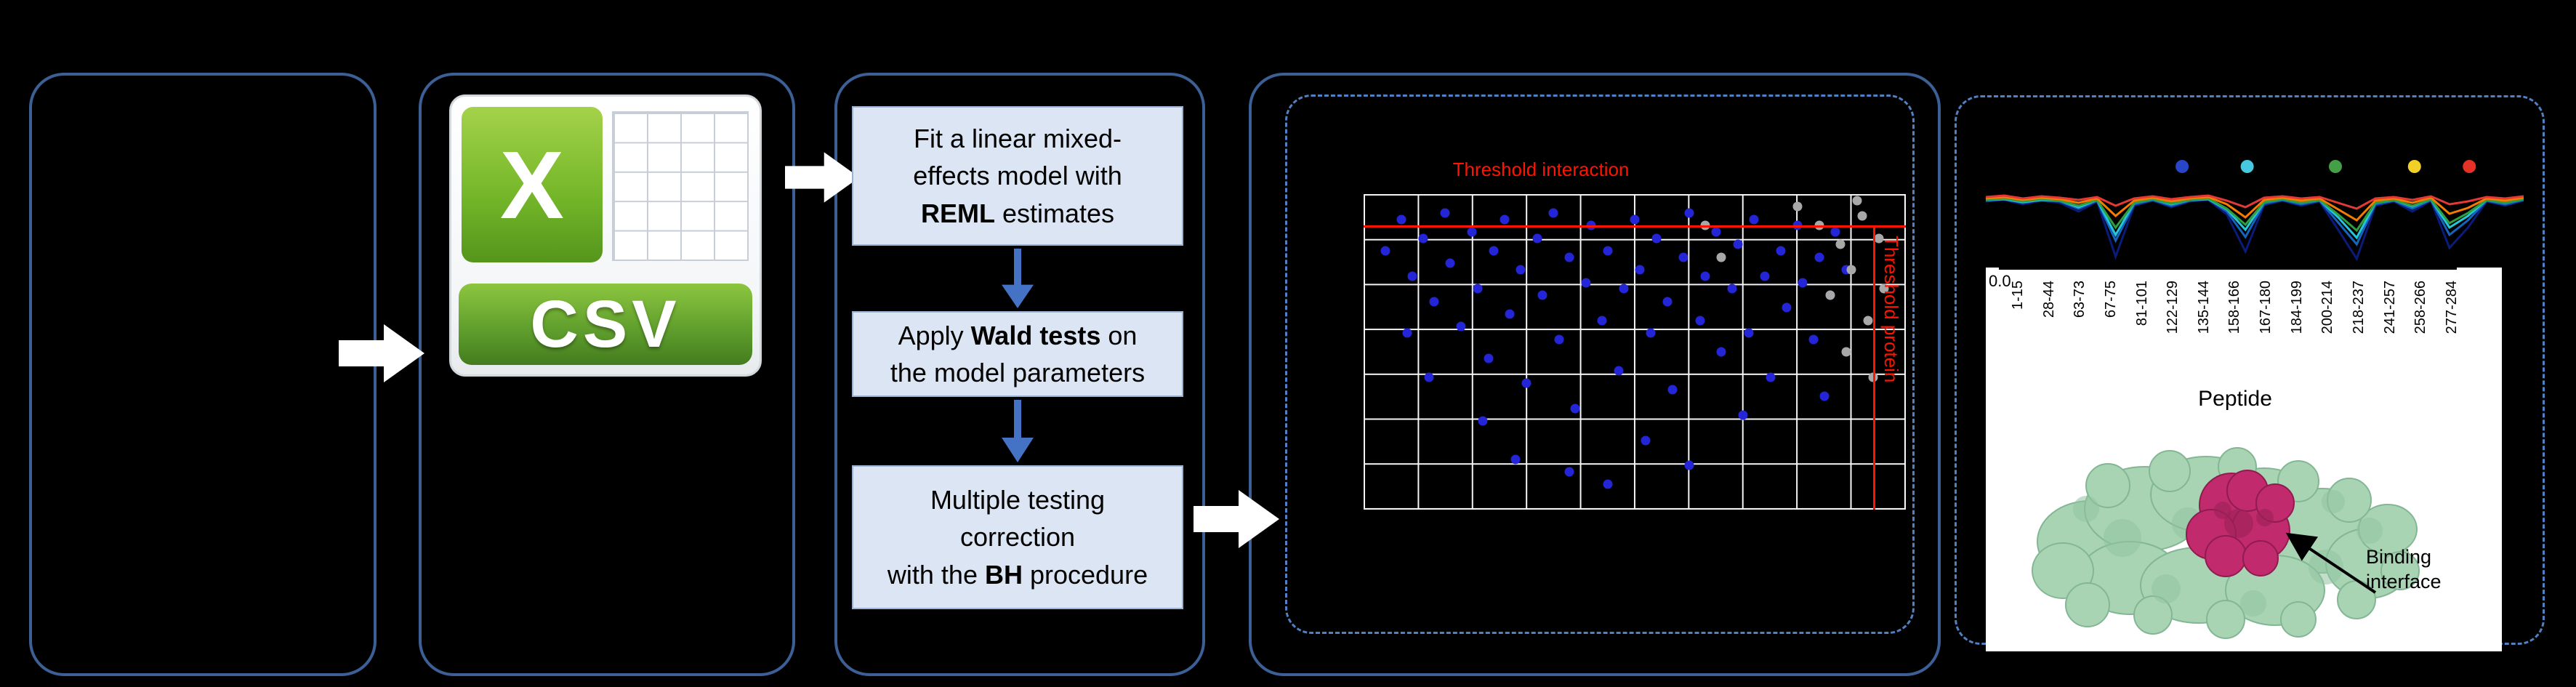 The height and width of the screenshot is (687, 2576). I want to click on threshold-line-vertical, so click(1874, 367).